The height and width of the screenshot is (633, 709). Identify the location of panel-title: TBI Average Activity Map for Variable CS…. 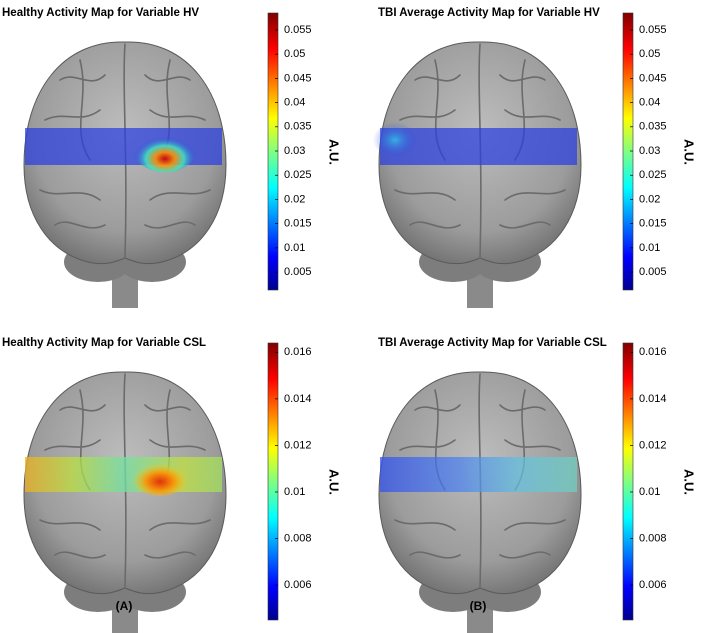
(492, 343).